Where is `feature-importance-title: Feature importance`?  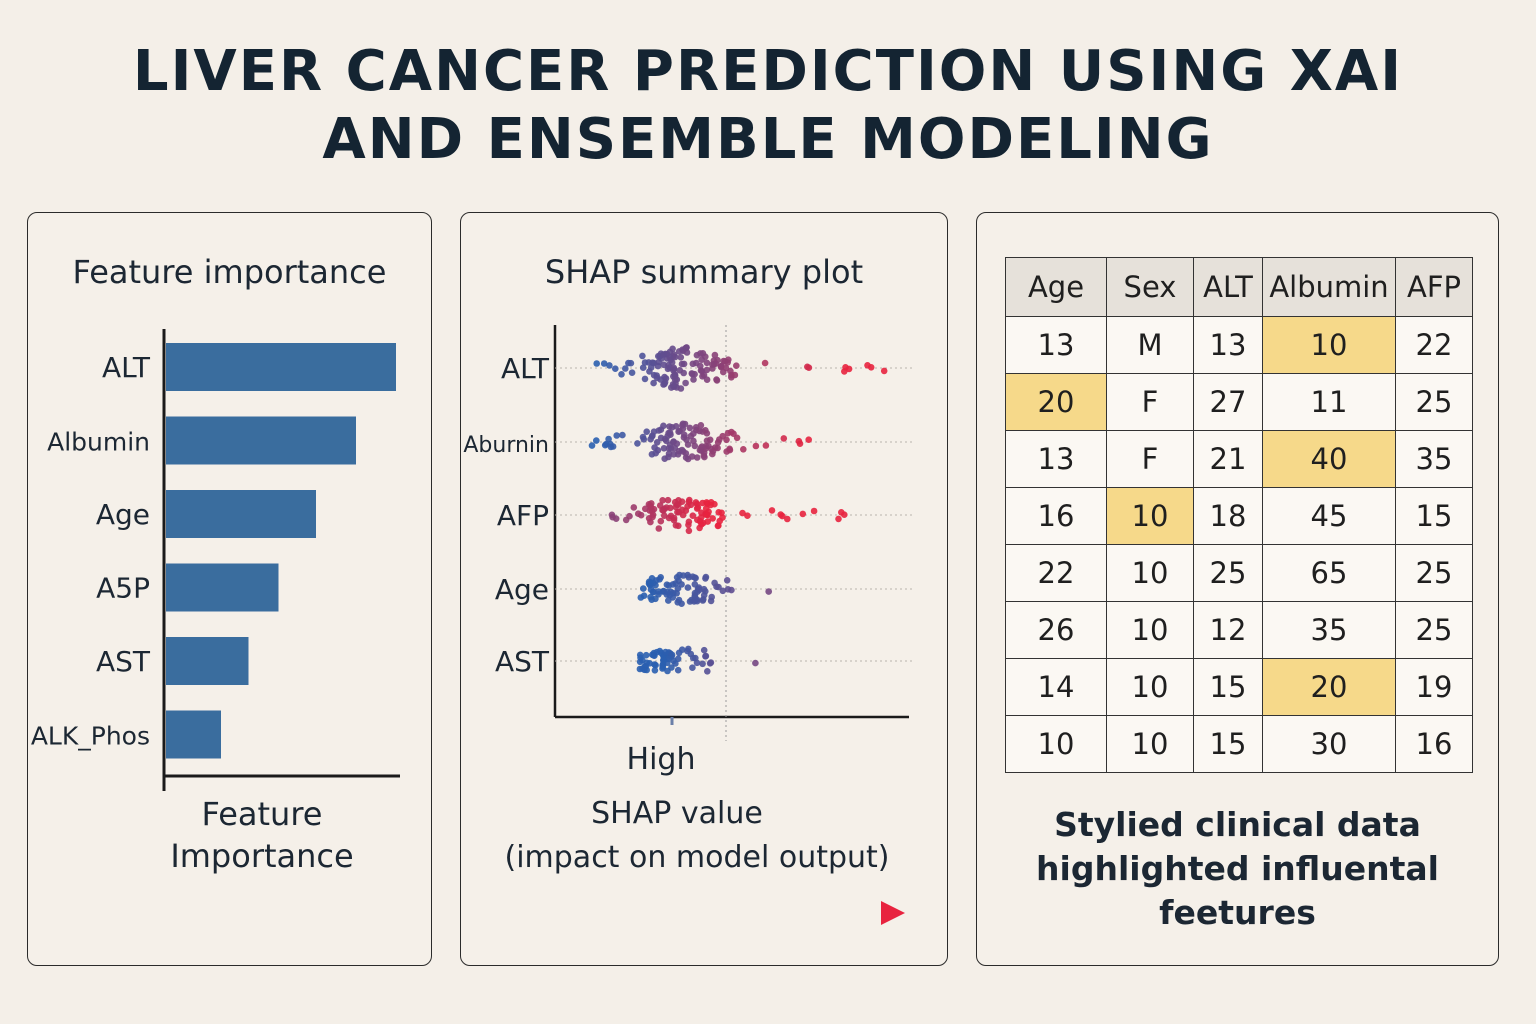
feature-importance-title: Feature importance is located at coordinates (229, 272).